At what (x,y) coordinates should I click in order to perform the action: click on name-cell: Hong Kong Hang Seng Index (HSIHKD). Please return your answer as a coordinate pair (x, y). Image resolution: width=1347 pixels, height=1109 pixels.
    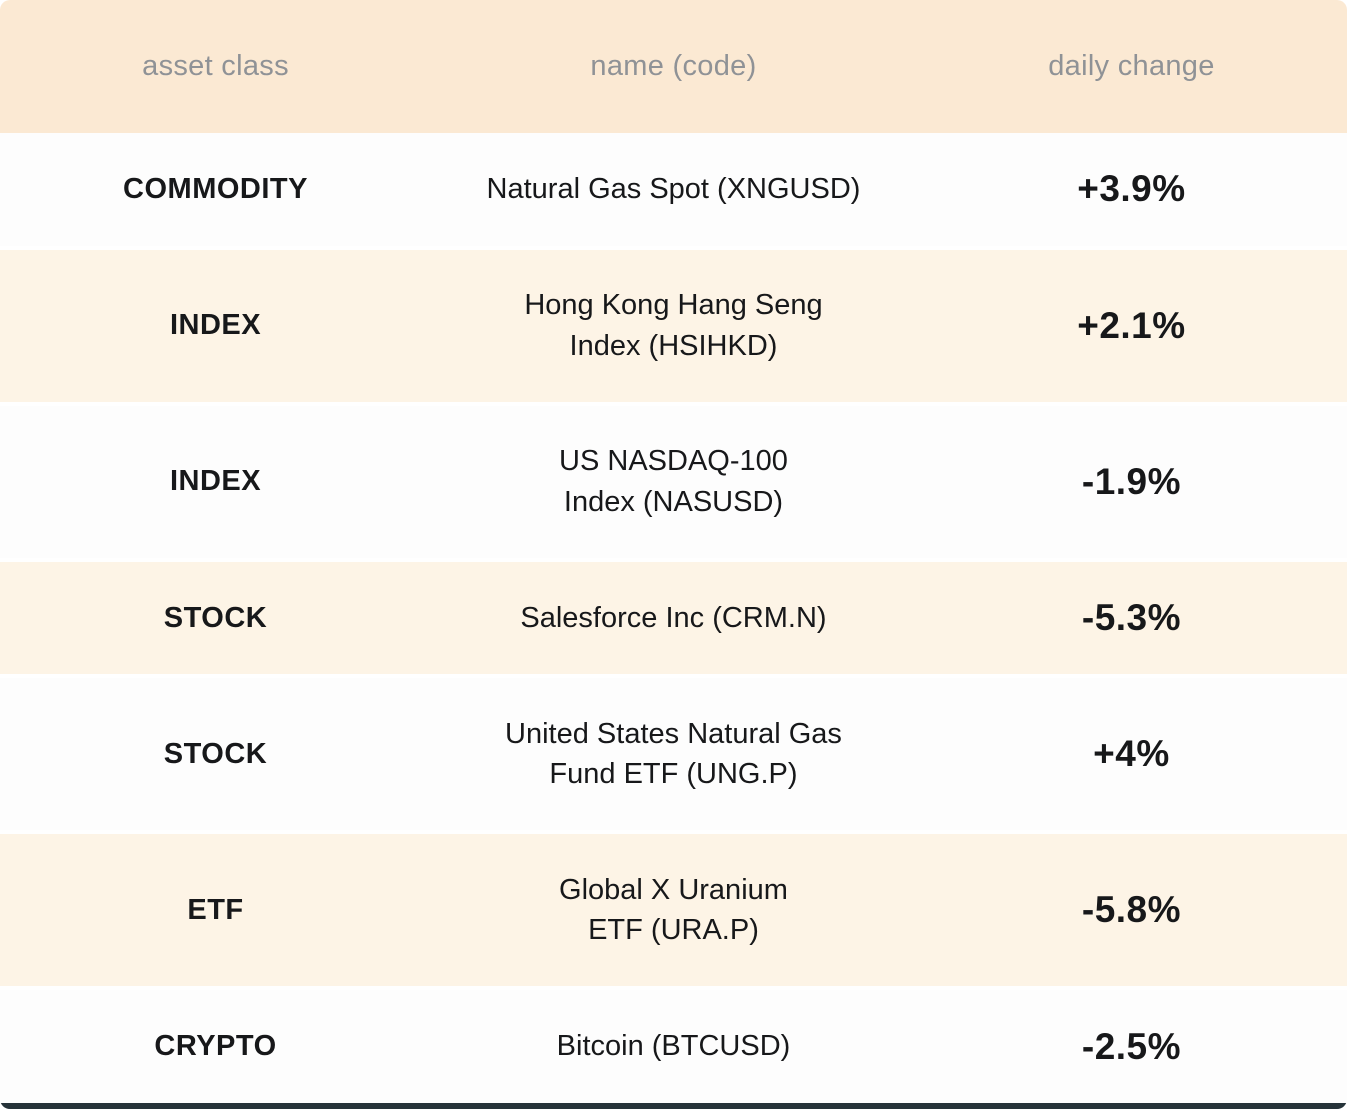
    Looking at the image, I should click on (673, 325).